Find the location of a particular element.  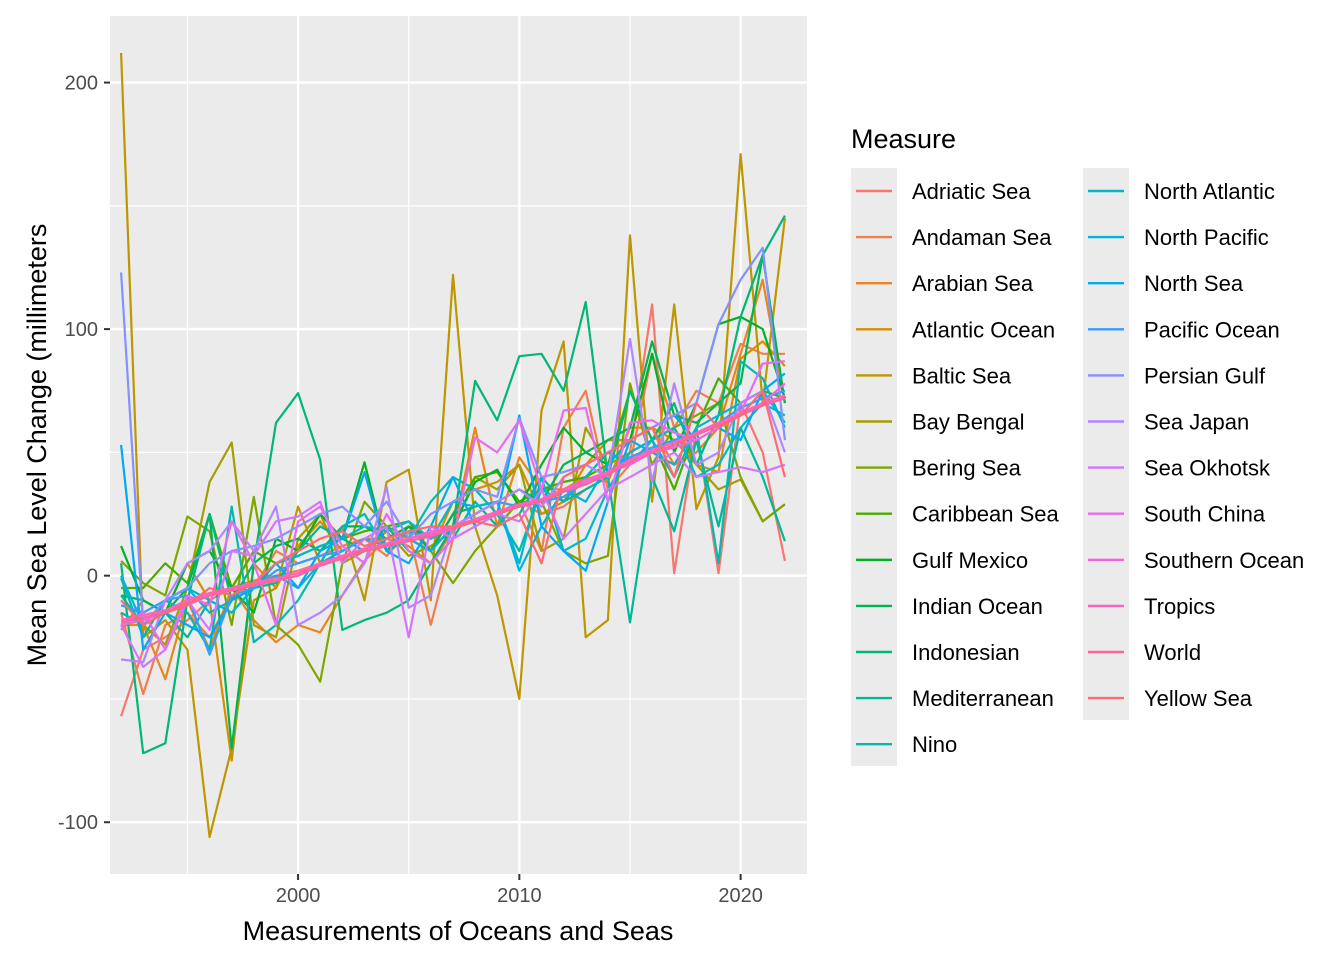

y-axis: -100 0 100 200 is located at coordinates (84, 453).